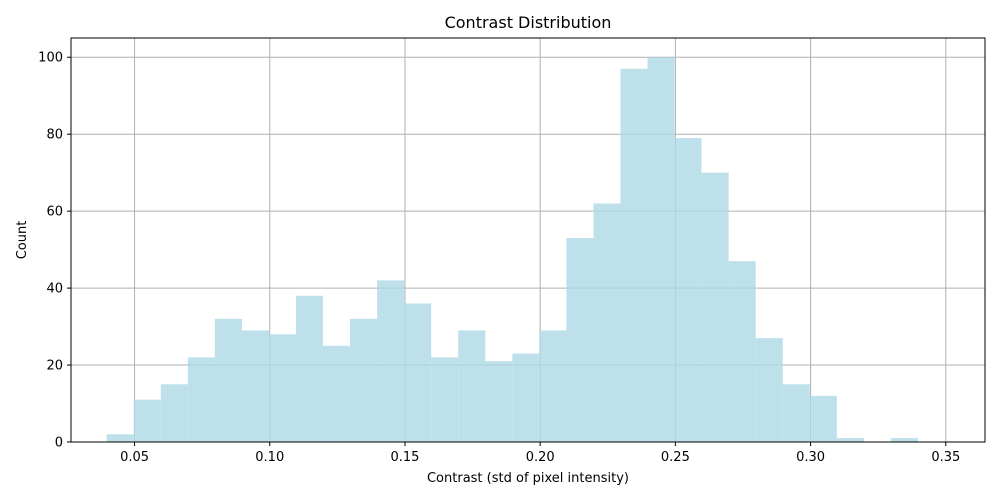 The height and width of the screenshot is (500, 1000). Describe the element at coordinates (528, 478) in the screenshot. I see `x-axis-label: Contrast (std of pixel intensity)` at that location.